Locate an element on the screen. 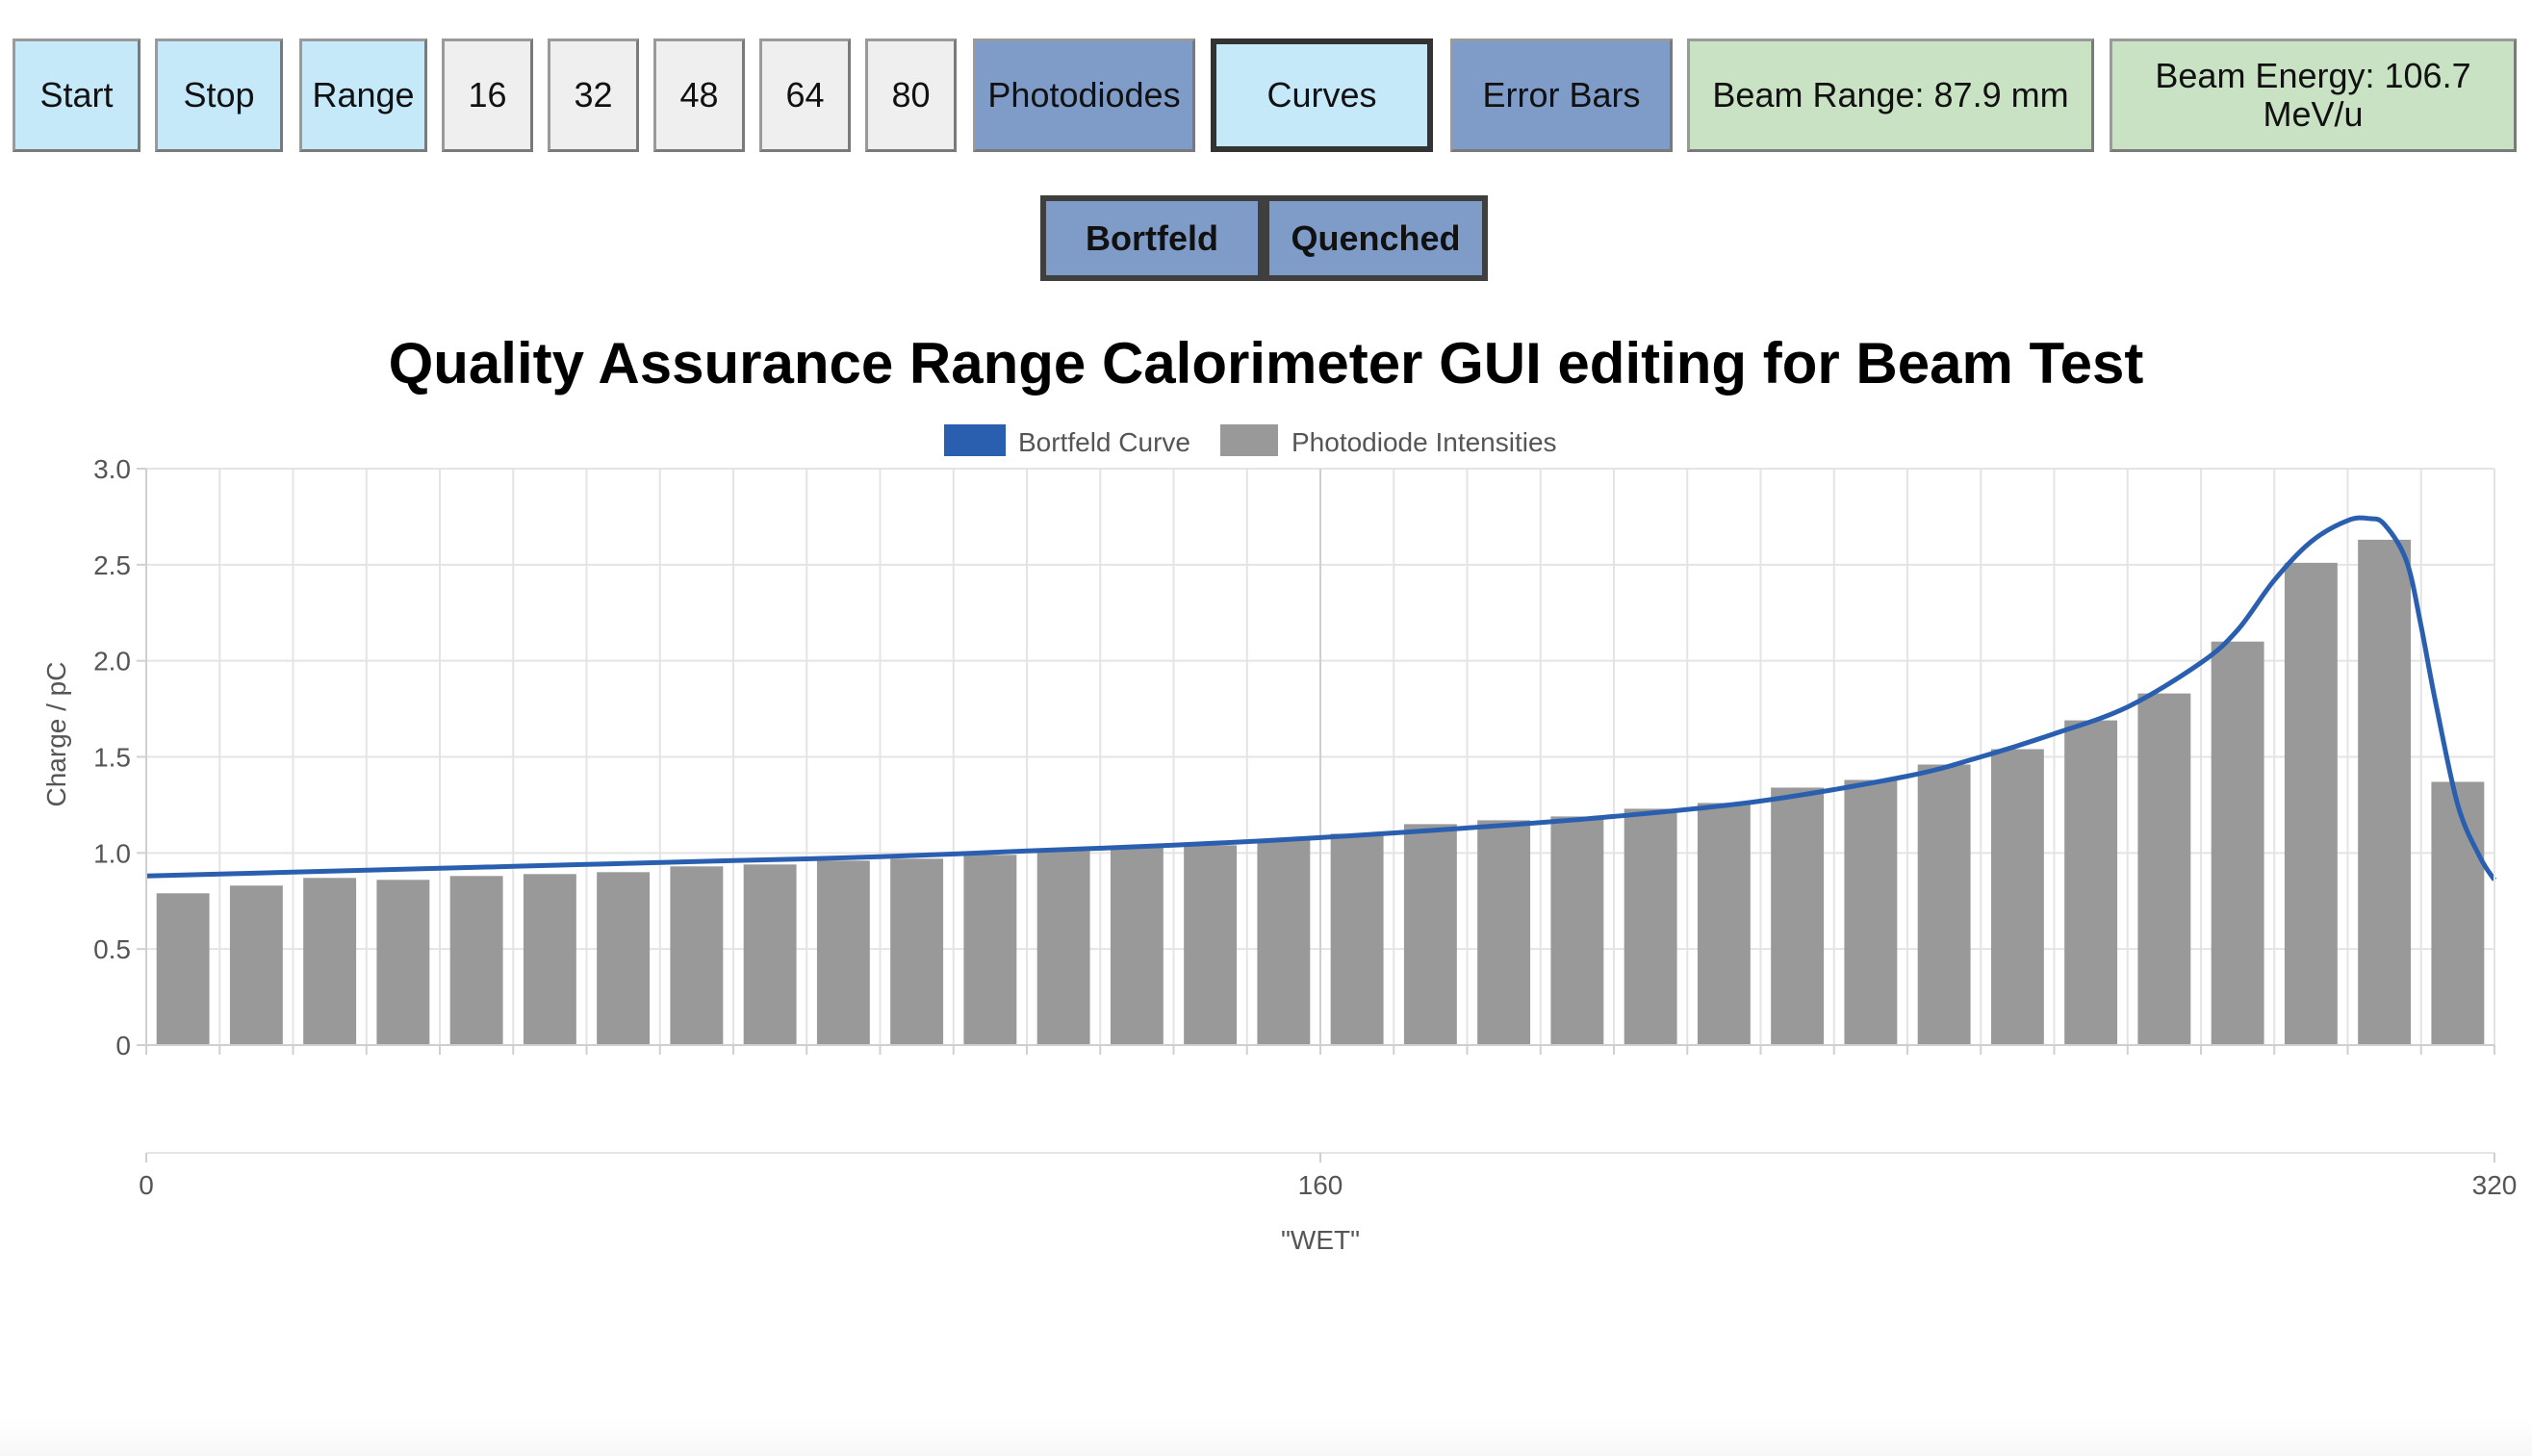  chart-legend: Bortfeld Curve Photodiode Intensities is located at coordinates (1250, 440).